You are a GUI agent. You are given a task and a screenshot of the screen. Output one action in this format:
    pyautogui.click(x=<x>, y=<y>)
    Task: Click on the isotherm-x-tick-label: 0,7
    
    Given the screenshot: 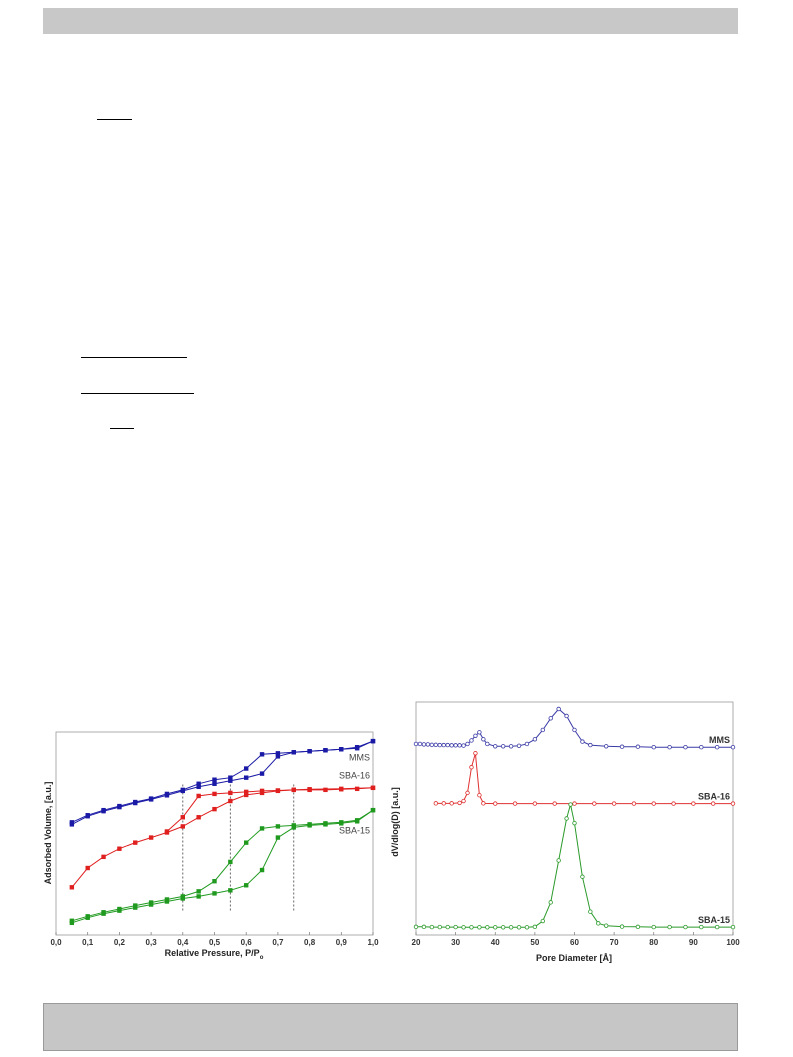 What is the action you would take?
    pyautogui.click(x=278, y=942)
    